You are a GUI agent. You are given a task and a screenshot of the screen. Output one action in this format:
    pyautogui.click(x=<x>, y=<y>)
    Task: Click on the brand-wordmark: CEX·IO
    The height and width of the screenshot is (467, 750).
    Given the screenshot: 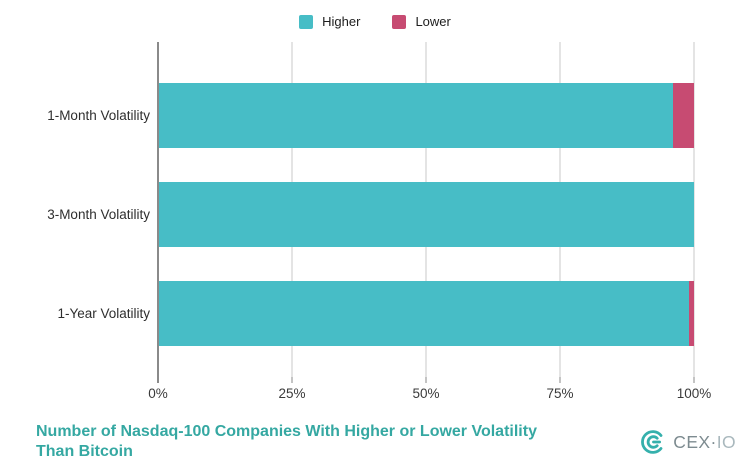 What is the action you would take?
    pyautogui.click(x=704, y=442)
    